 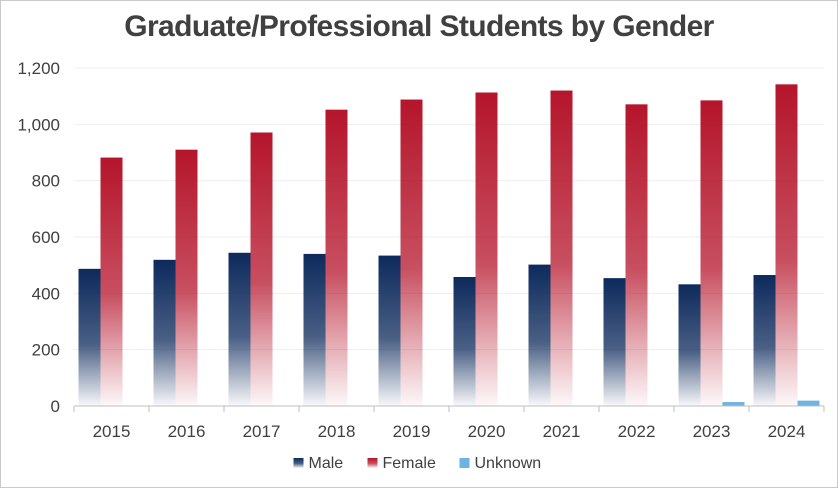 What do you see at coordinates (689, 345) in the screenshot?
I see `bar-male-2023` at bounding box center [689, 345].